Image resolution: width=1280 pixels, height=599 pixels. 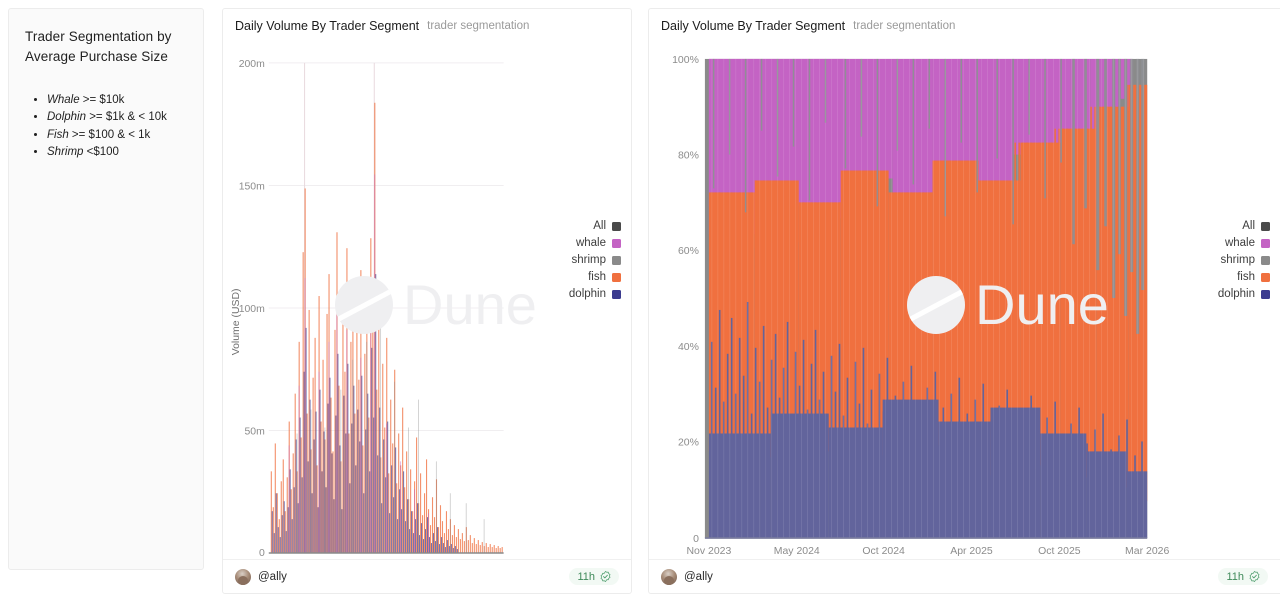 I want to click on y-axis-ticks: 100% 80% 60% 40% 20% 0, so click(x=685, y=300).